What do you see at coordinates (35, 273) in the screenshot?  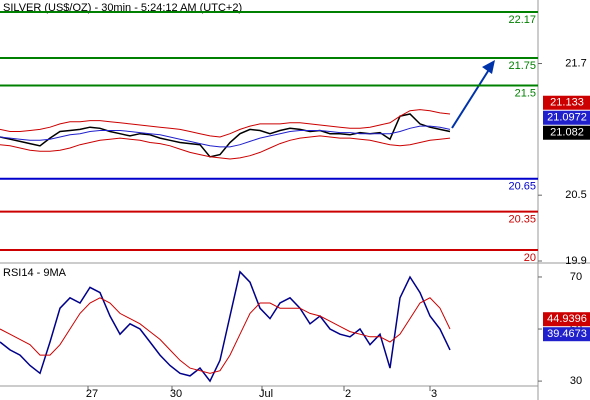 I see `panel-title: RSI14 - 9MA` at bounding box center [35, 273].